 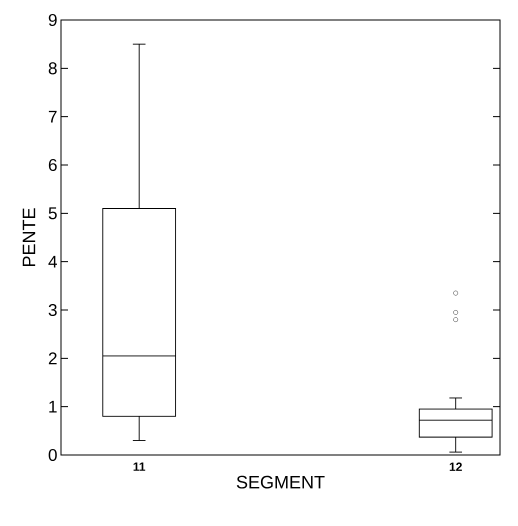 What do you see at coordinates (53, 406) in the screenshot?
I see `y-tick-label: 1` at bounding box center [53, 406].